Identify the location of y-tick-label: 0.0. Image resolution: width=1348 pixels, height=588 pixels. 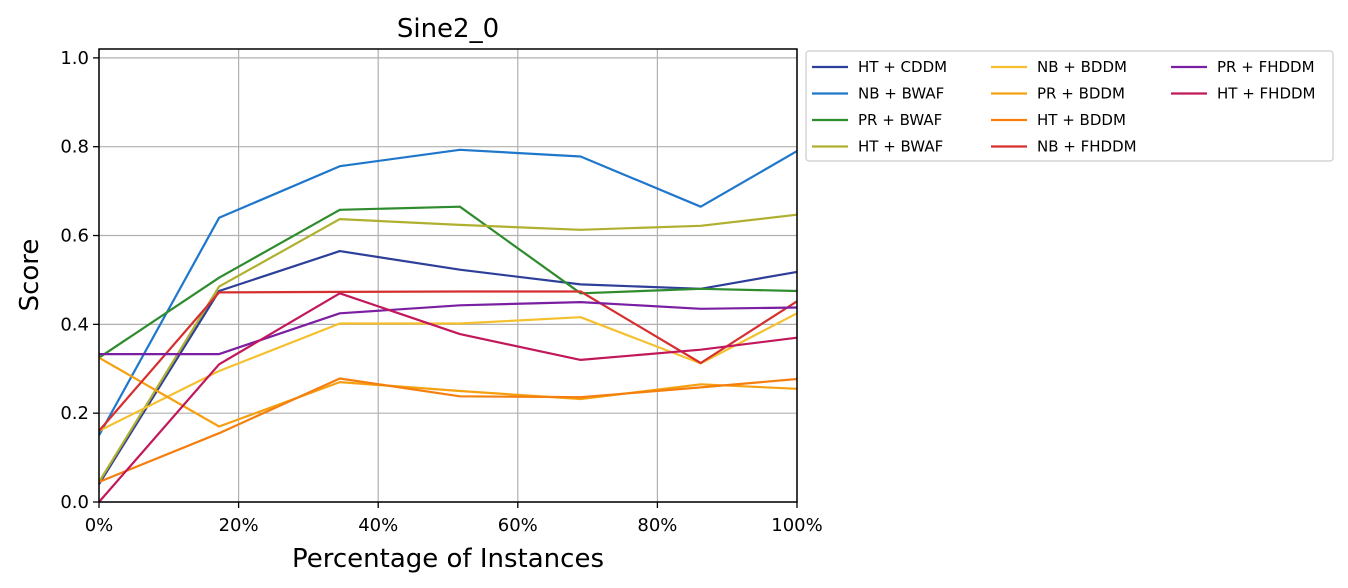
(74, 502).